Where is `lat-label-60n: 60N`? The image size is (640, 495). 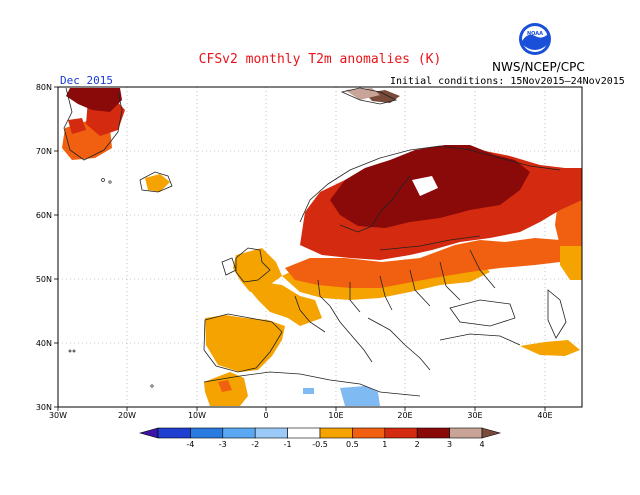 lat-label-60n: 60N is located at coordinates (44, 215).